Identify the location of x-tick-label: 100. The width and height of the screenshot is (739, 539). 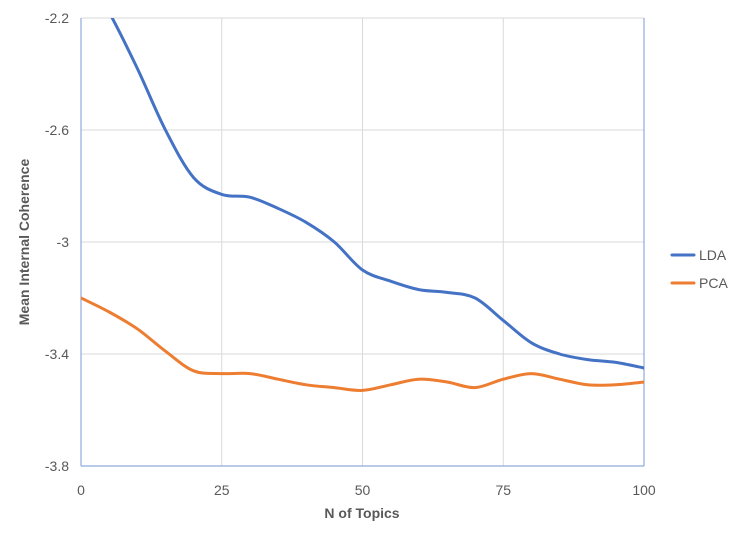
(644, 490).